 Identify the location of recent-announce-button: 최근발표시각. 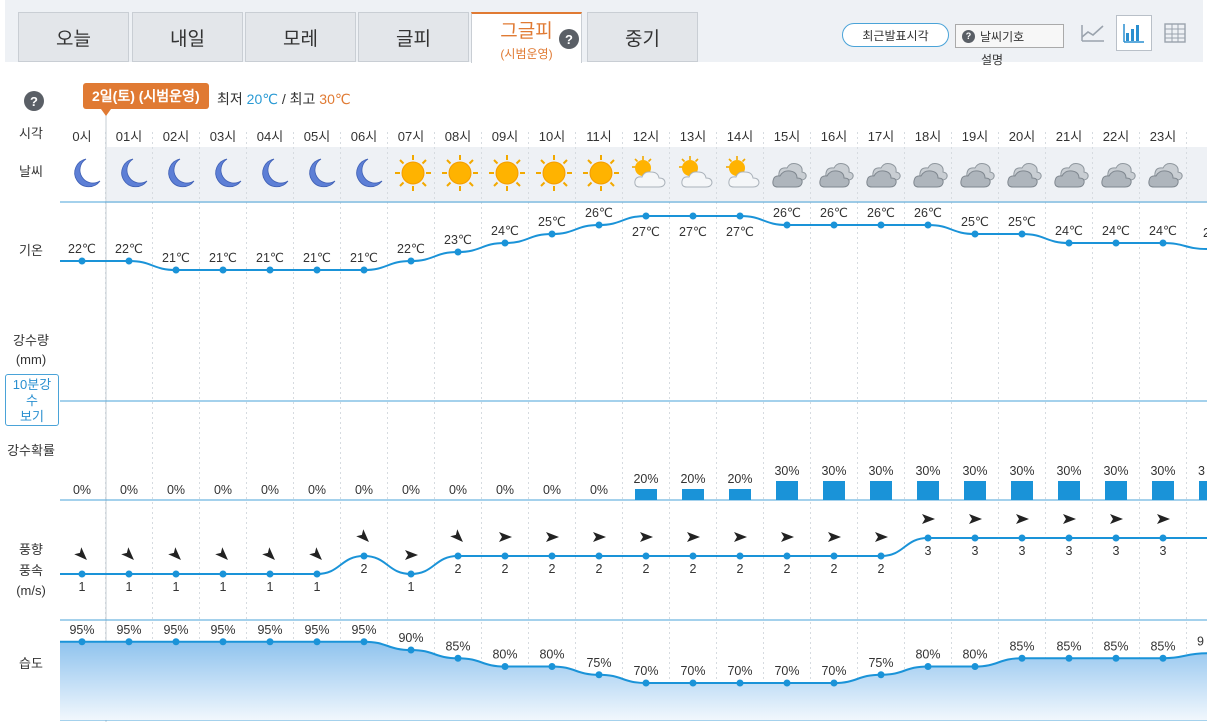
(895, 35).